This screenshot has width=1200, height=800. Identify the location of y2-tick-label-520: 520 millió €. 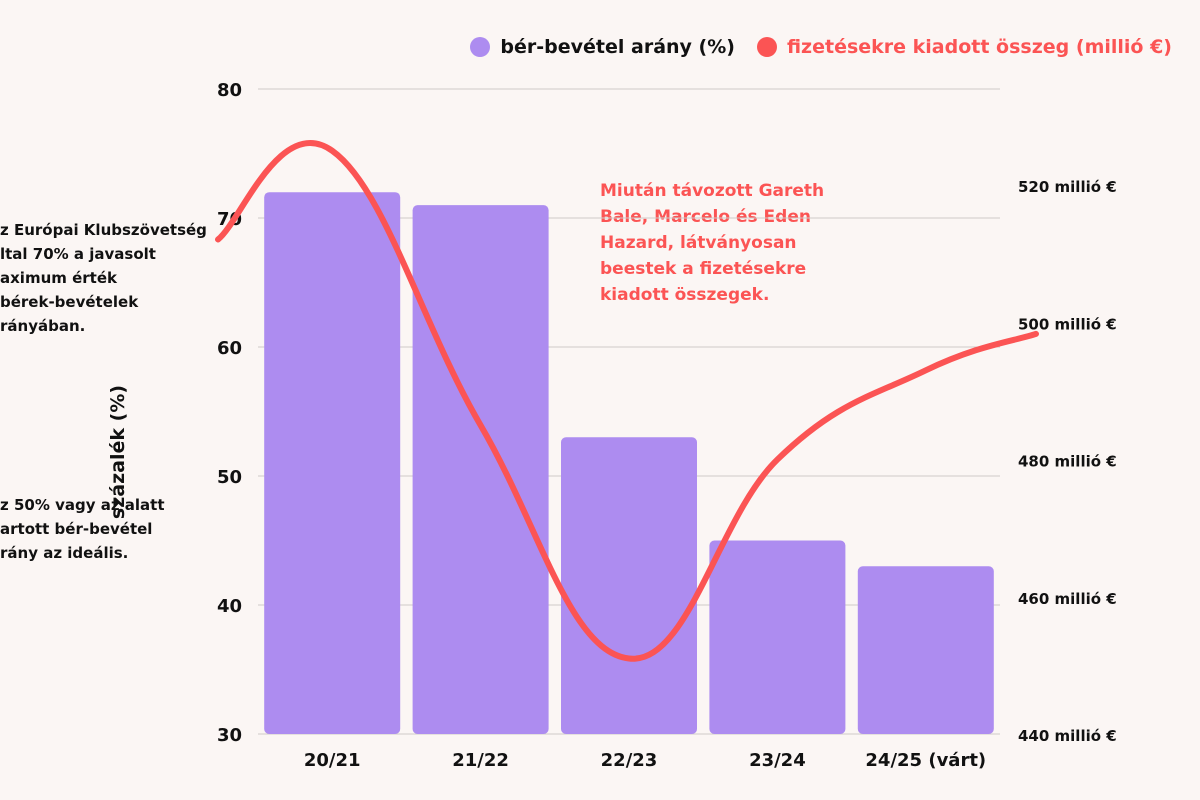
(1067, 187).